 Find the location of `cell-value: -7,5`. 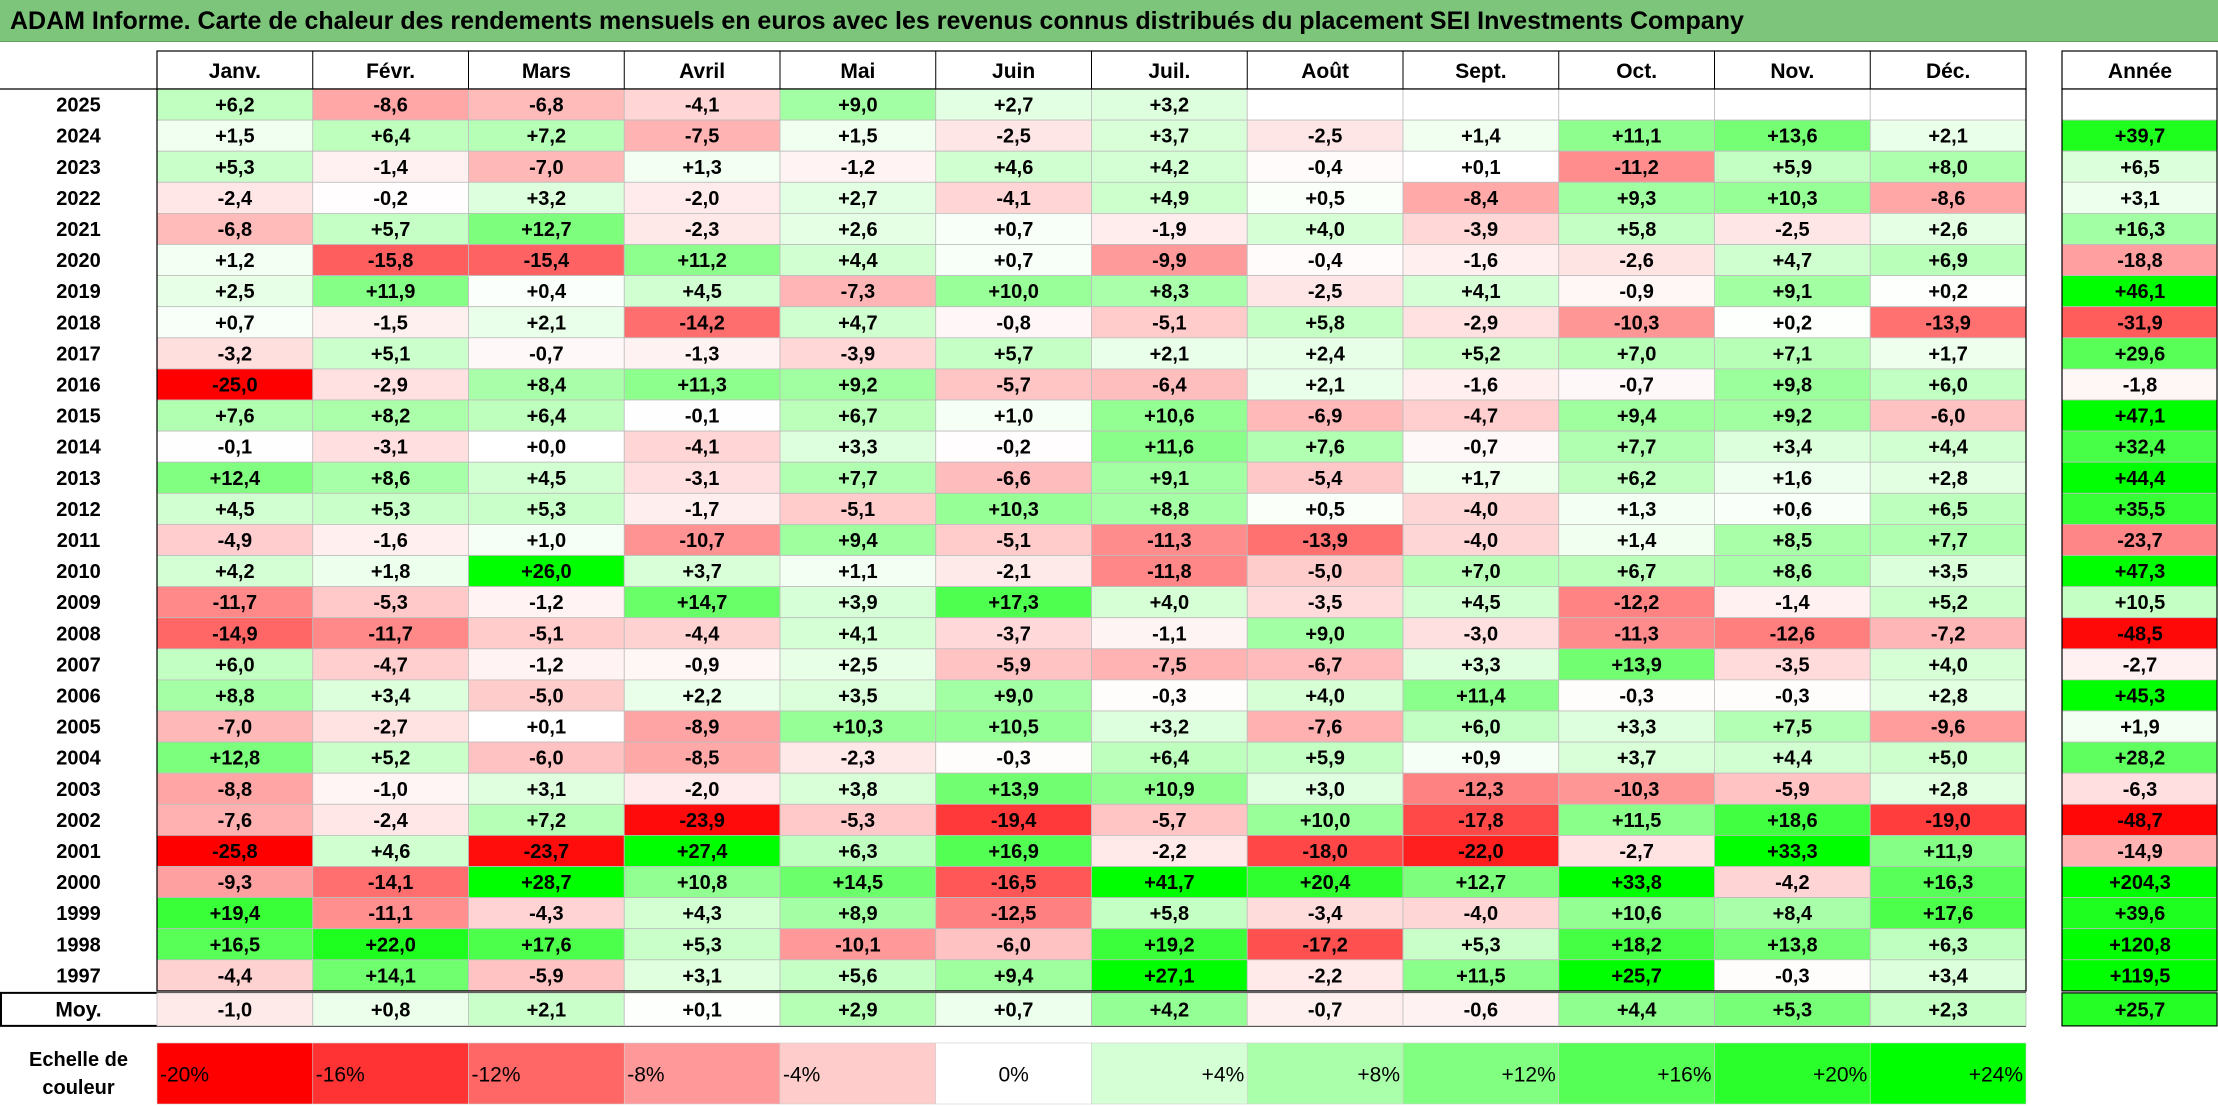

cell-value: -7,5 is located at coordinates (702, 137).